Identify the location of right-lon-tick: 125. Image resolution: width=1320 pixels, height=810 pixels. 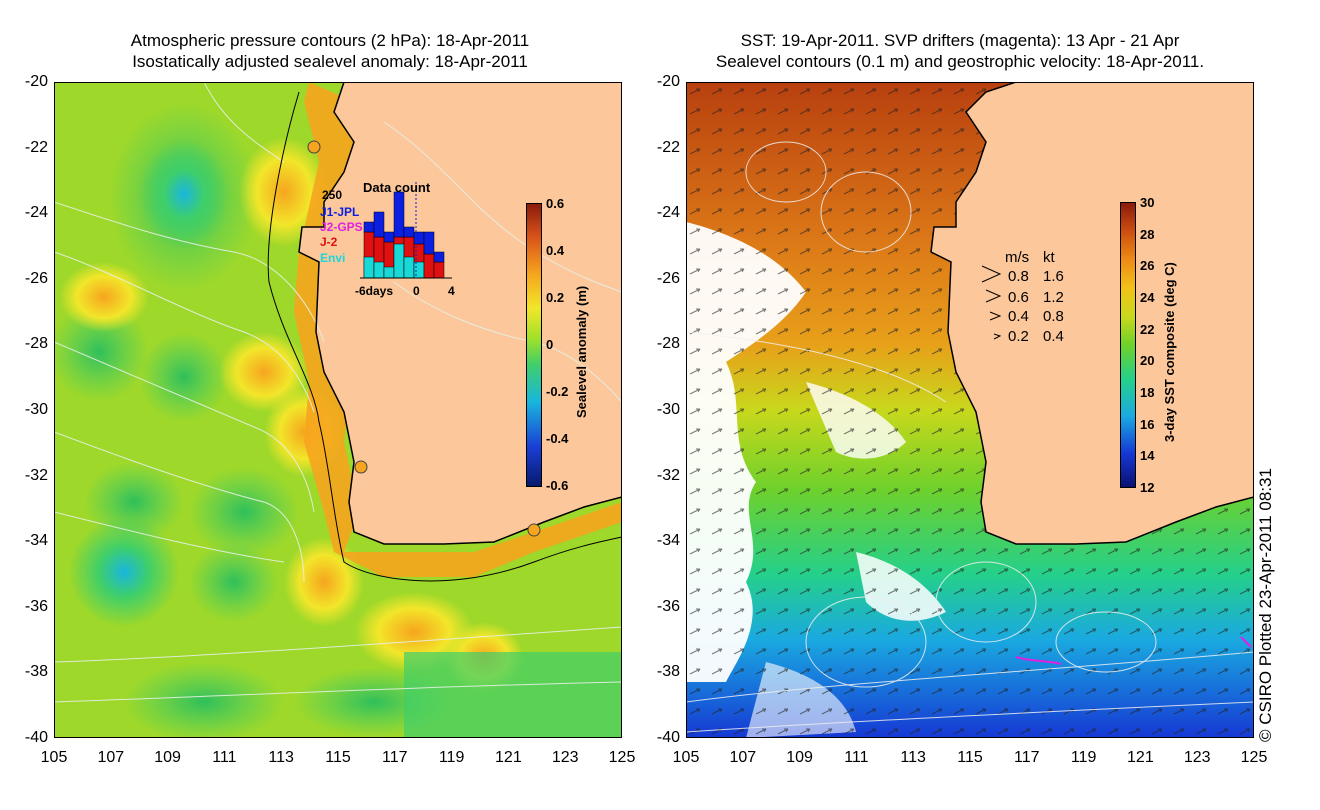
(1254, 757).